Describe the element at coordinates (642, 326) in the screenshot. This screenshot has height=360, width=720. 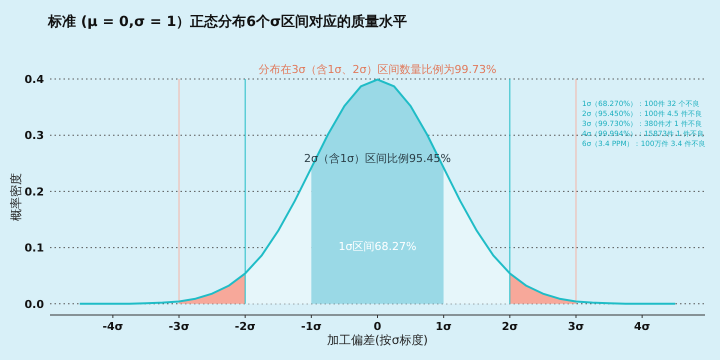
I see `x-tick-label: 4σ` at that location.